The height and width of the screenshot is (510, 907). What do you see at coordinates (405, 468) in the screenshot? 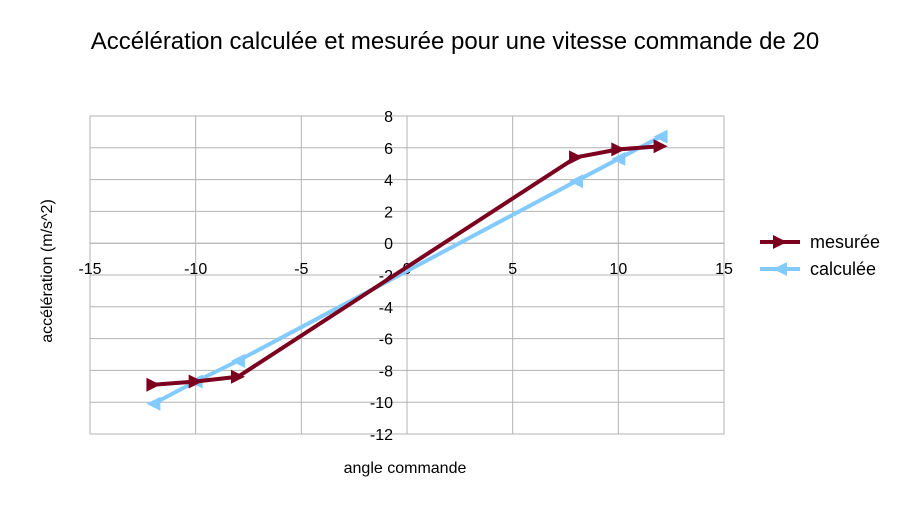
I see `x-axis-label: angle commande` at bounding box center [405, 468].